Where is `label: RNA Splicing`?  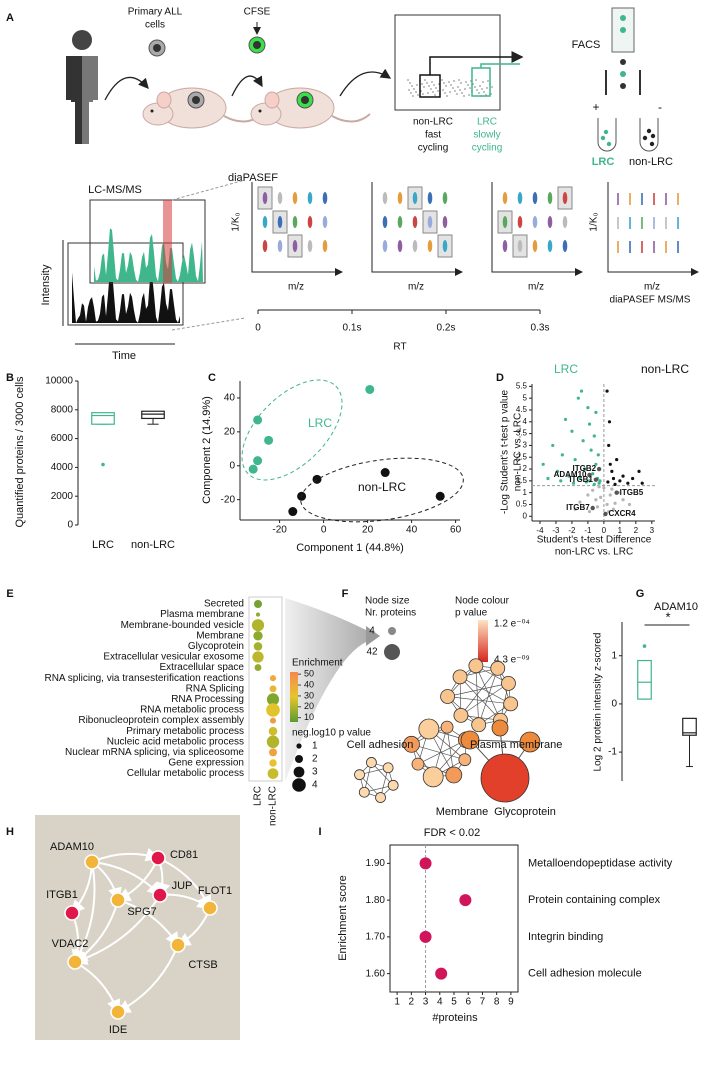 label: RNA Splicing is located at coordinates (215, 688).